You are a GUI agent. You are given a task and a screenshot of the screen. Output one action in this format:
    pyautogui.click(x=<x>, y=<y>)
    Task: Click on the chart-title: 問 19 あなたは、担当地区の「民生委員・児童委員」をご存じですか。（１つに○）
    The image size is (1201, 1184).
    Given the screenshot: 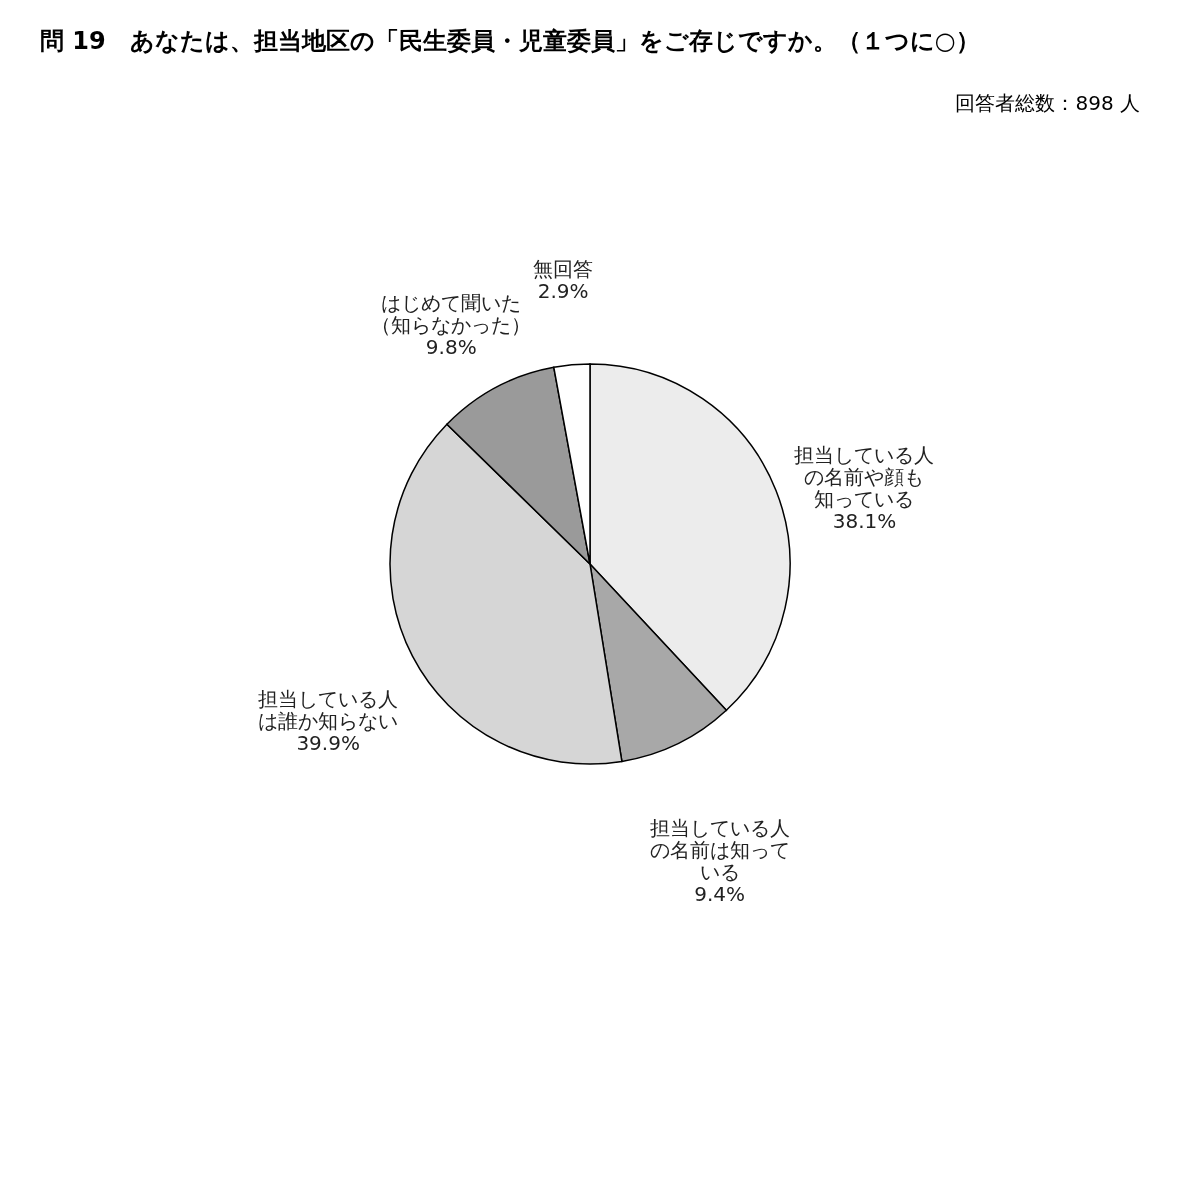 What is the action you would take?
    pyautogui.click(x=510, y=41)
    